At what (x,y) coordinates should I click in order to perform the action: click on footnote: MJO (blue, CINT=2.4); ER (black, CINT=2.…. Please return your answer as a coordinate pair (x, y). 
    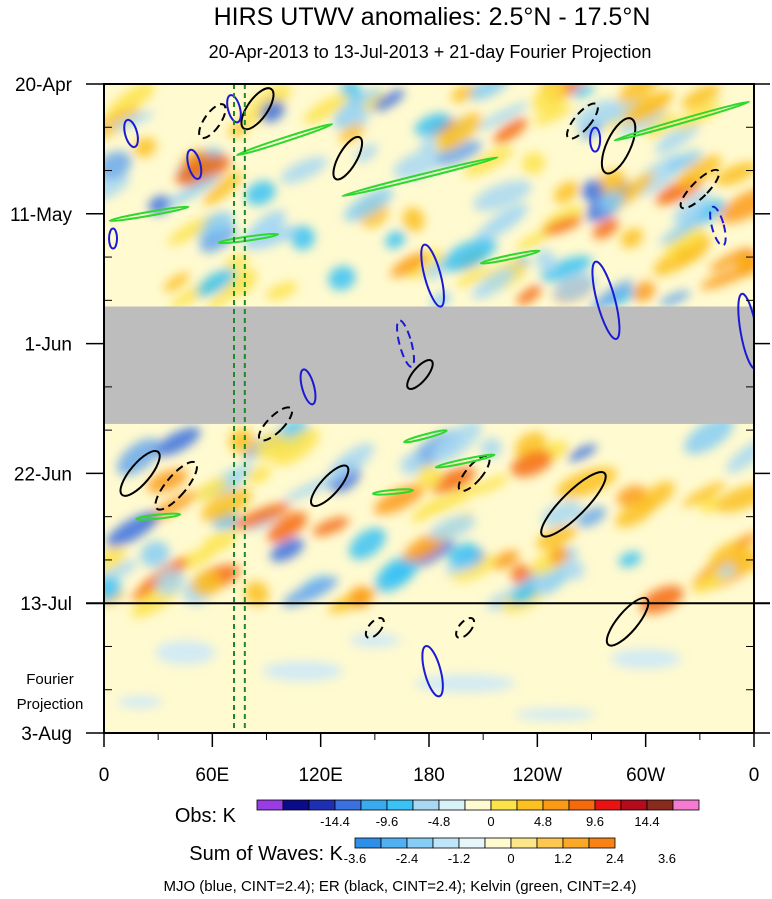
    Looking at the image, I should click on (399, 886).